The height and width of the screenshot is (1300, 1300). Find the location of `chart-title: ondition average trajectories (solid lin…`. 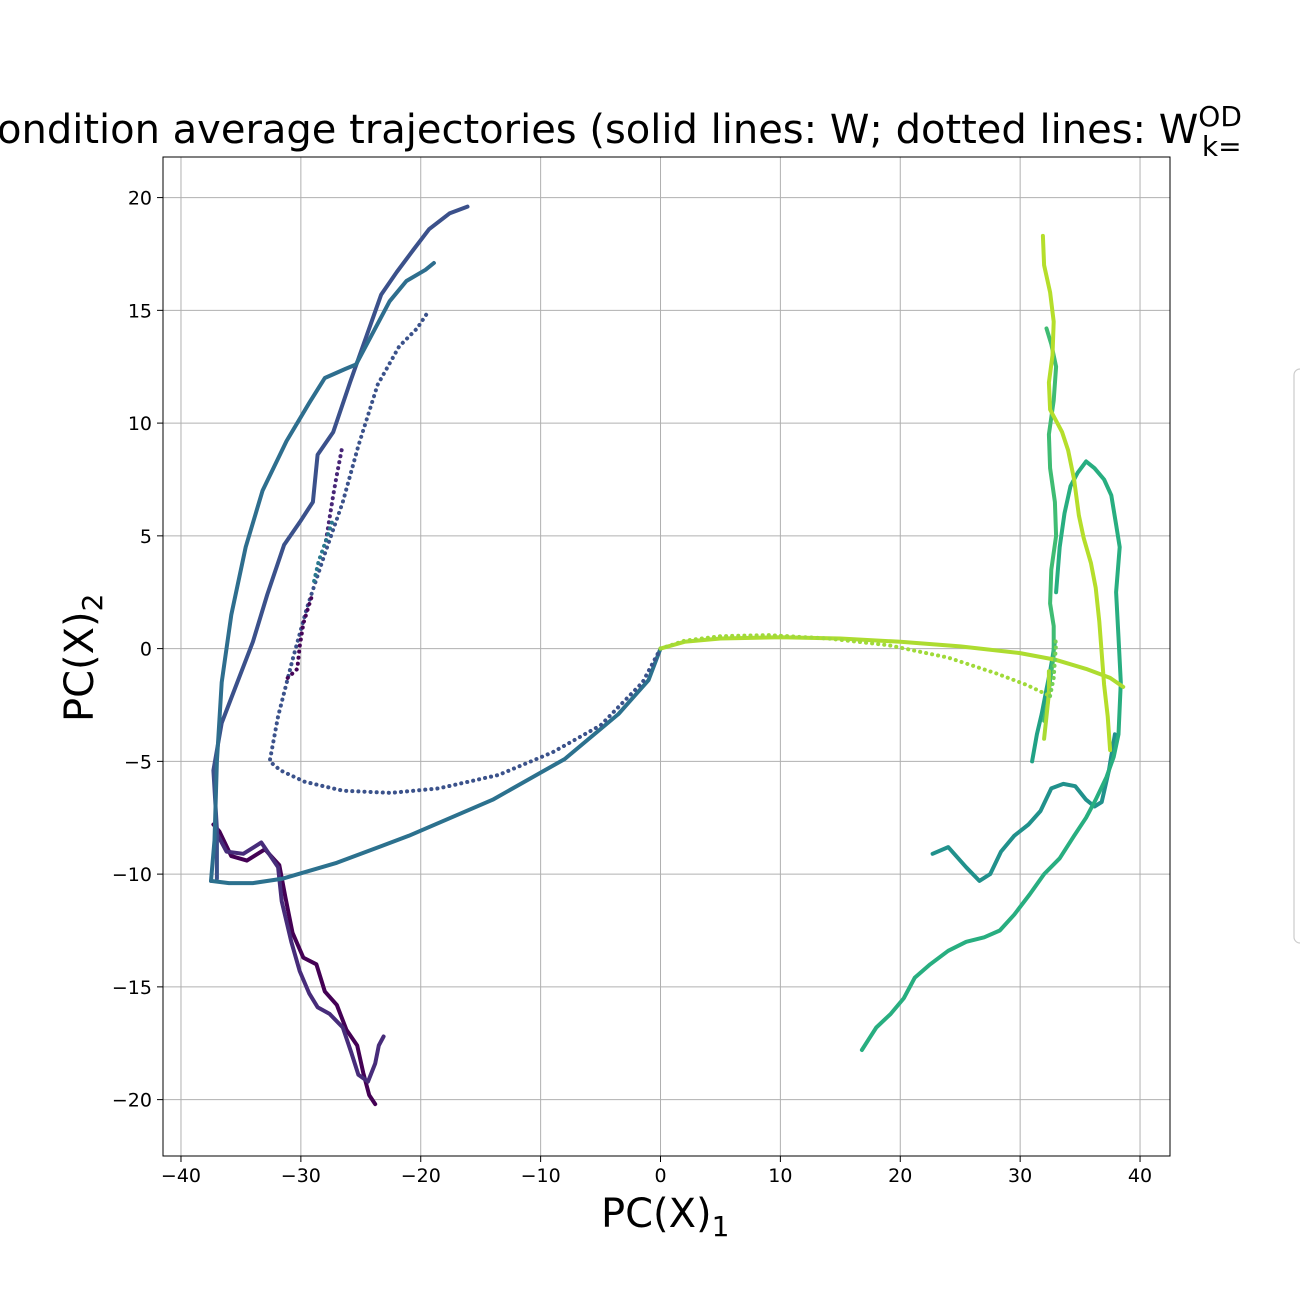

chart-title: ondition average trajectories (solid lin… is located at coordinates (621, 131).